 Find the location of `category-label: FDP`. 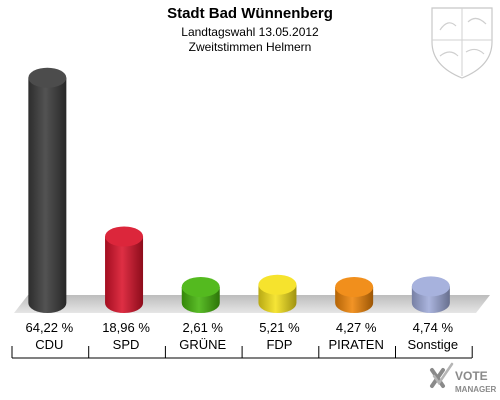

category-label: FDP is located at coordinates (279, 344).